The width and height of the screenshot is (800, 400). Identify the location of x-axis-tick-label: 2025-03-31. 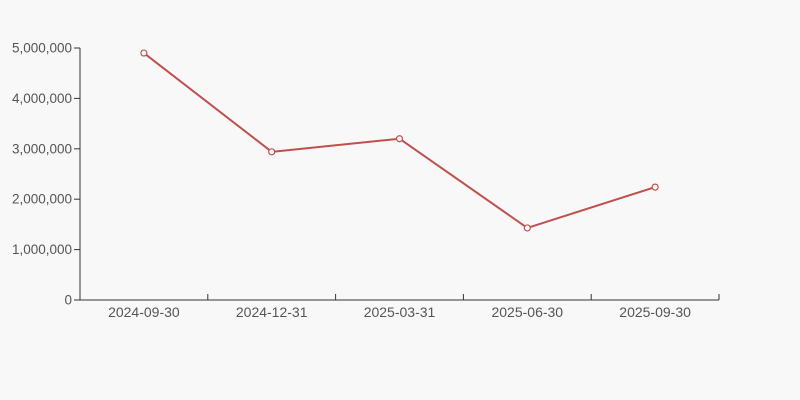
(400, 312).